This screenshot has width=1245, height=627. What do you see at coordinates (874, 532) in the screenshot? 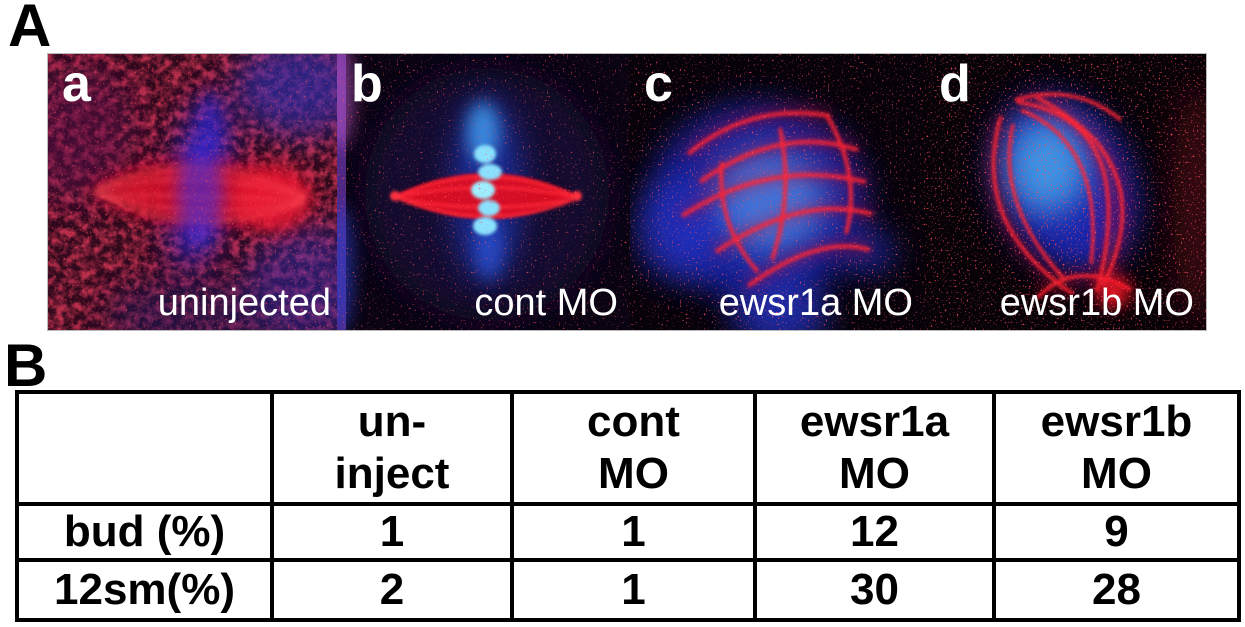
I see `cell-bud-ewsr1a: 12` at bounding box center [874, 532].